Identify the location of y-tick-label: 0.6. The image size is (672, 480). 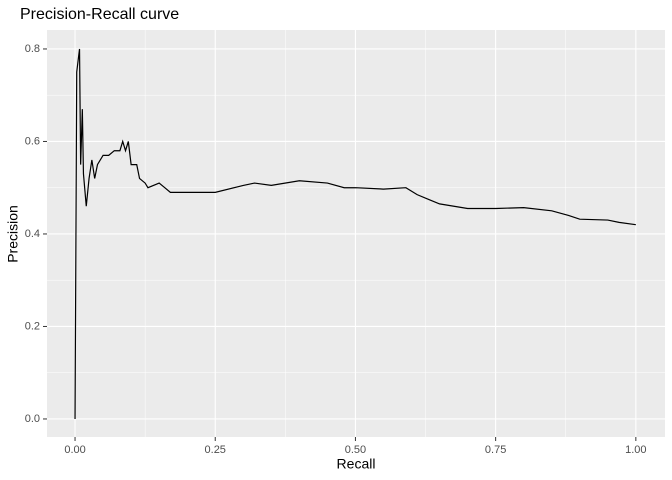
(32, 141).